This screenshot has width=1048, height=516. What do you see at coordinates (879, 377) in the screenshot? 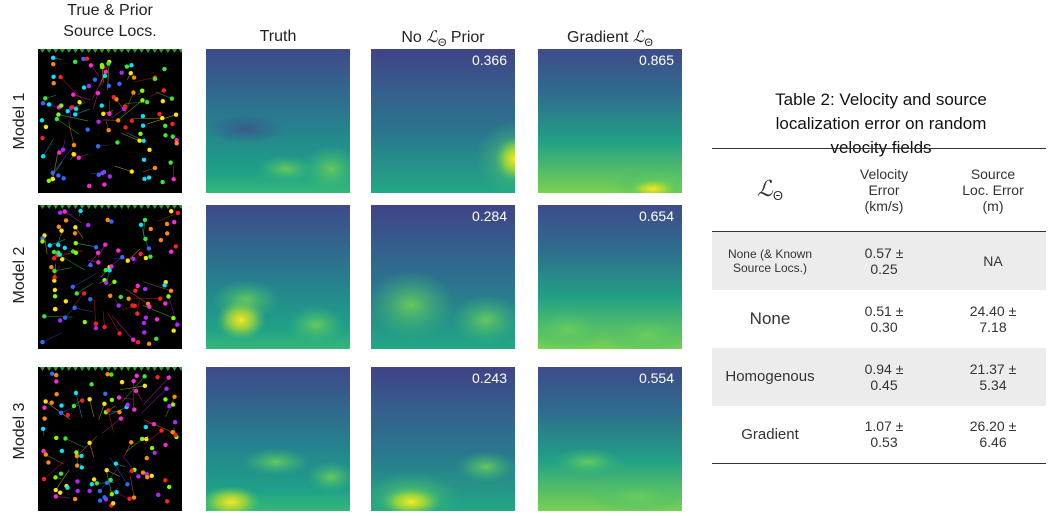
I see `table-row: Homogenous 0.94 ± 0.45 21.37 ± 5.34` at bounding box center [879, 377].